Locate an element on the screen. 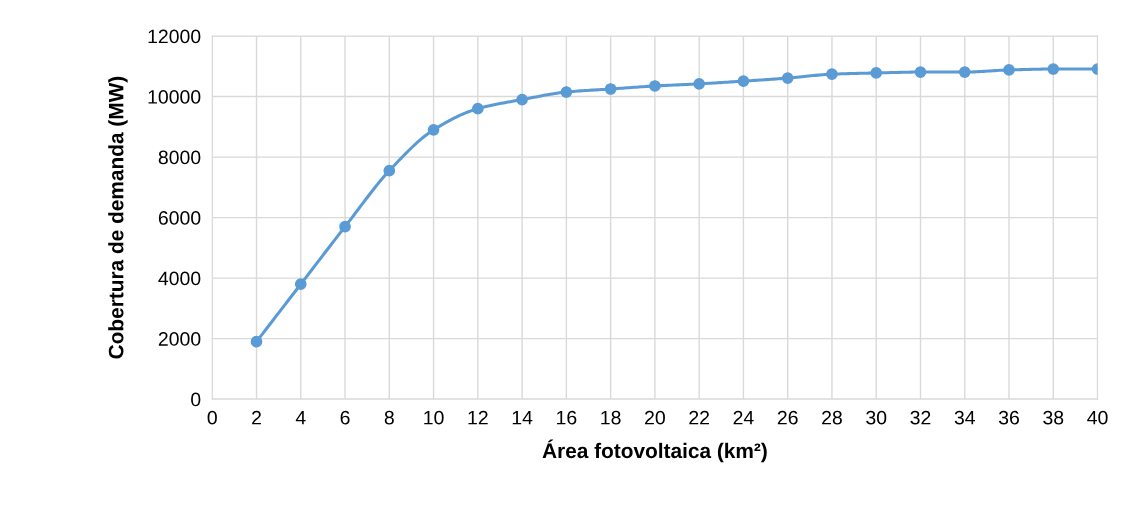  x-tick-label: 6 is located at coordinates (345, 417).